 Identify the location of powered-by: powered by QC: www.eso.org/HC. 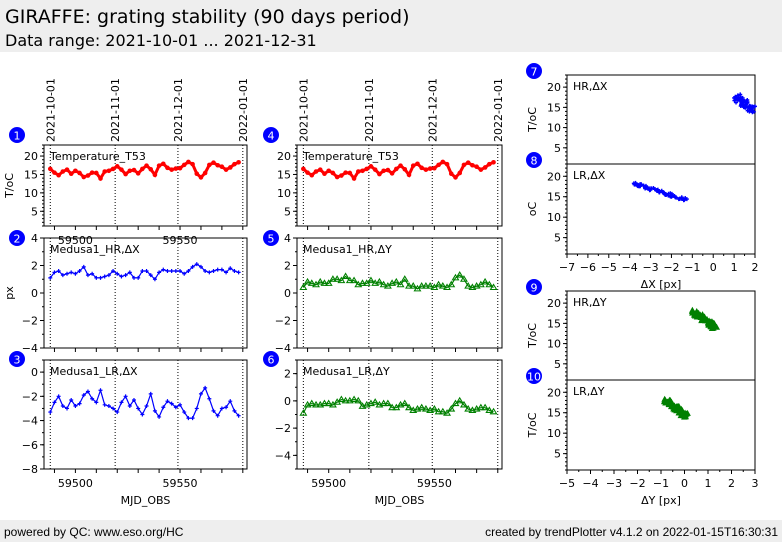
(94, 532).